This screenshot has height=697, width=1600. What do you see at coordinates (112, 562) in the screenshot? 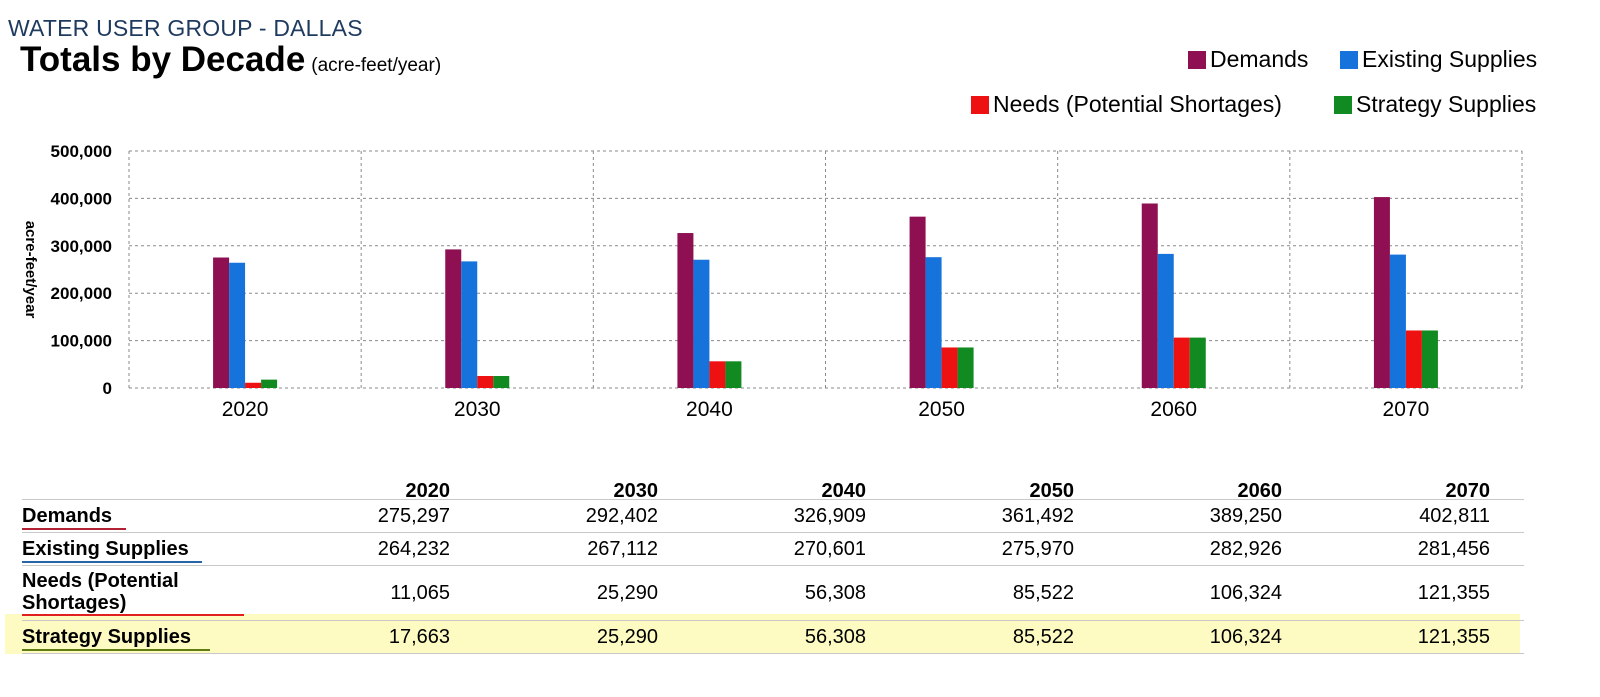
I see `row-underline-existing-supplies` at bounding box center [112, 562].